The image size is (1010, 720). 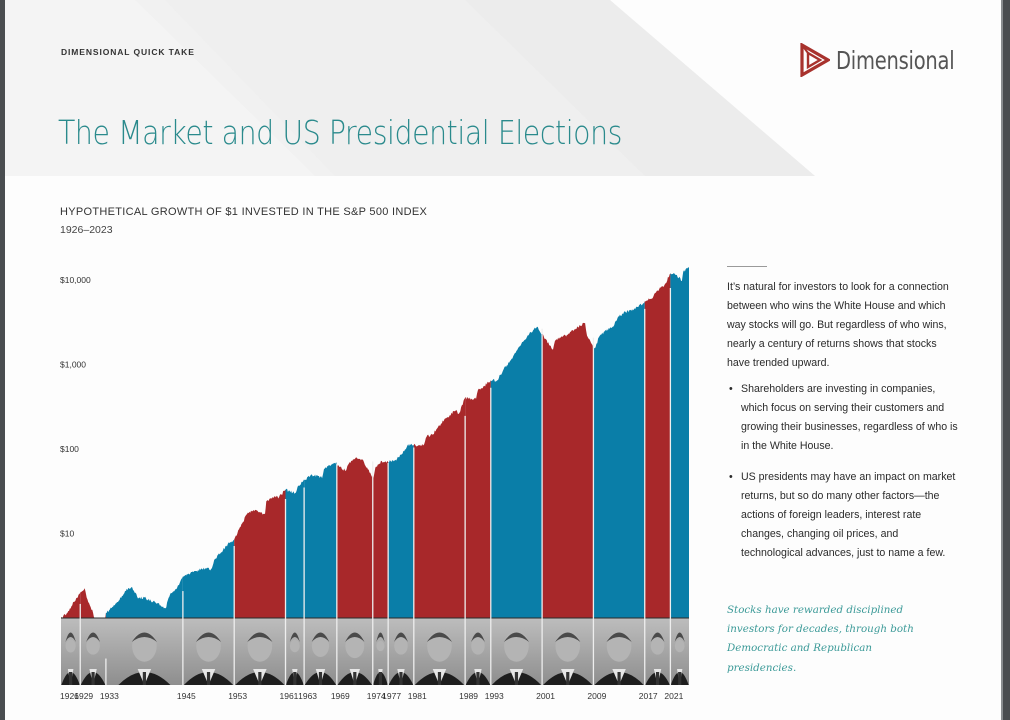 What do you see at coordinates (295, 442) in the screenshot?
I see `term-area-1961` at bounding box center [295, 442].